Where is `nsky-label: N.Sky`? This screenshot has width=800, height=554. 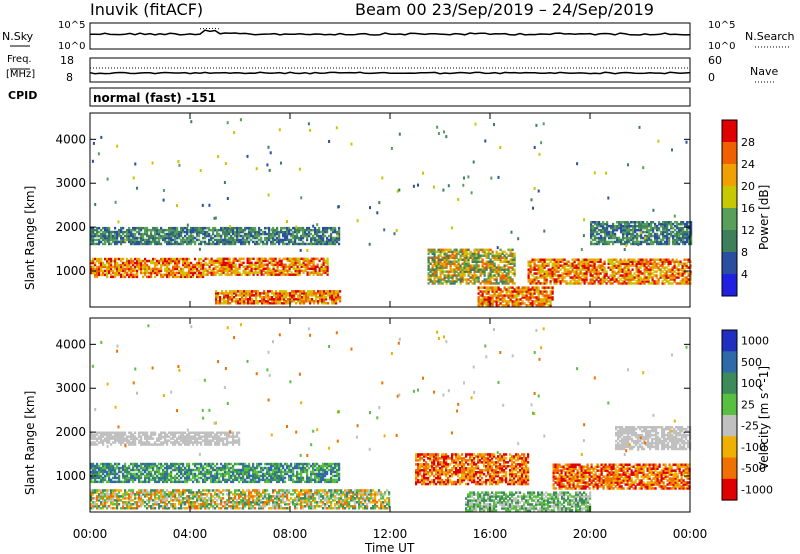
nsky-label: N.Sky is located at coordinates (18, 36).